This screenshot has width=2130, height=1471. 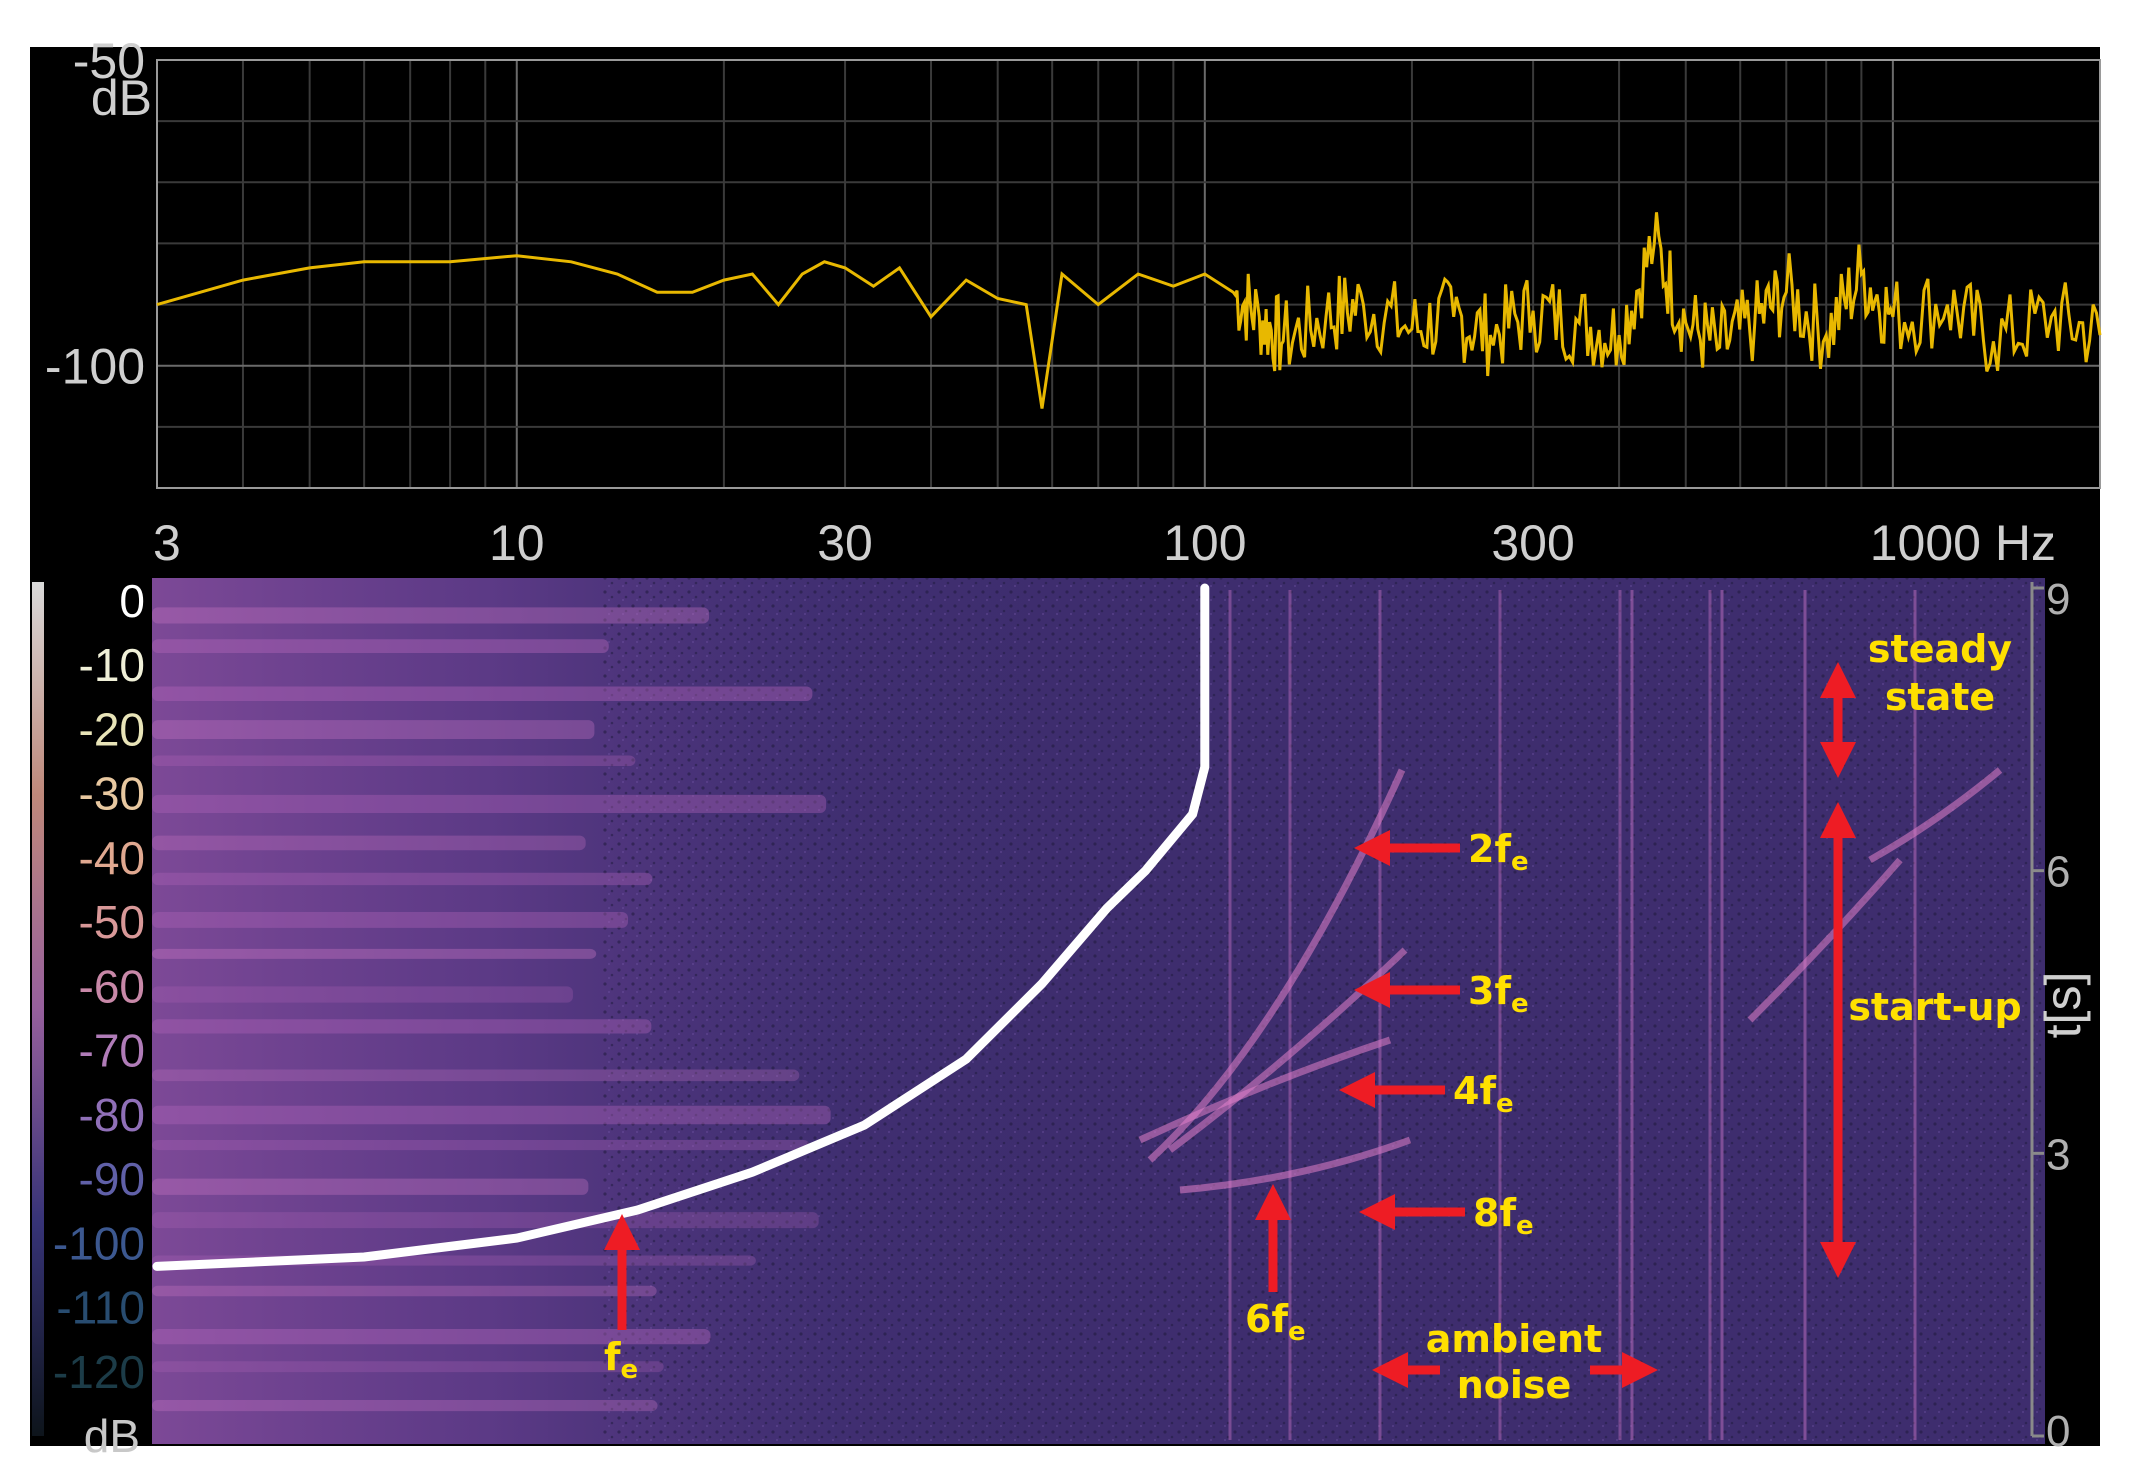 What do you see at coordinates (1498, 852) in the screenshot?
I see `label-2fe: 2fe` at bounding box center [1498, 852].